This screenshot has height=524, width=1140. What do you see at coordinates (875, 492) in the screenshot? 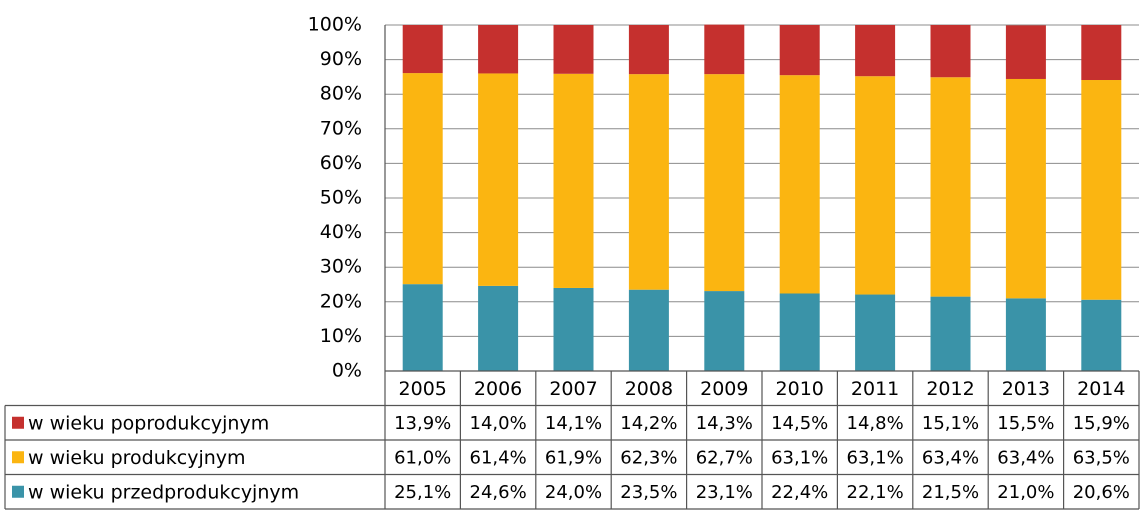
I see `value-label: 22,1%` at bounding box center [875, 492].